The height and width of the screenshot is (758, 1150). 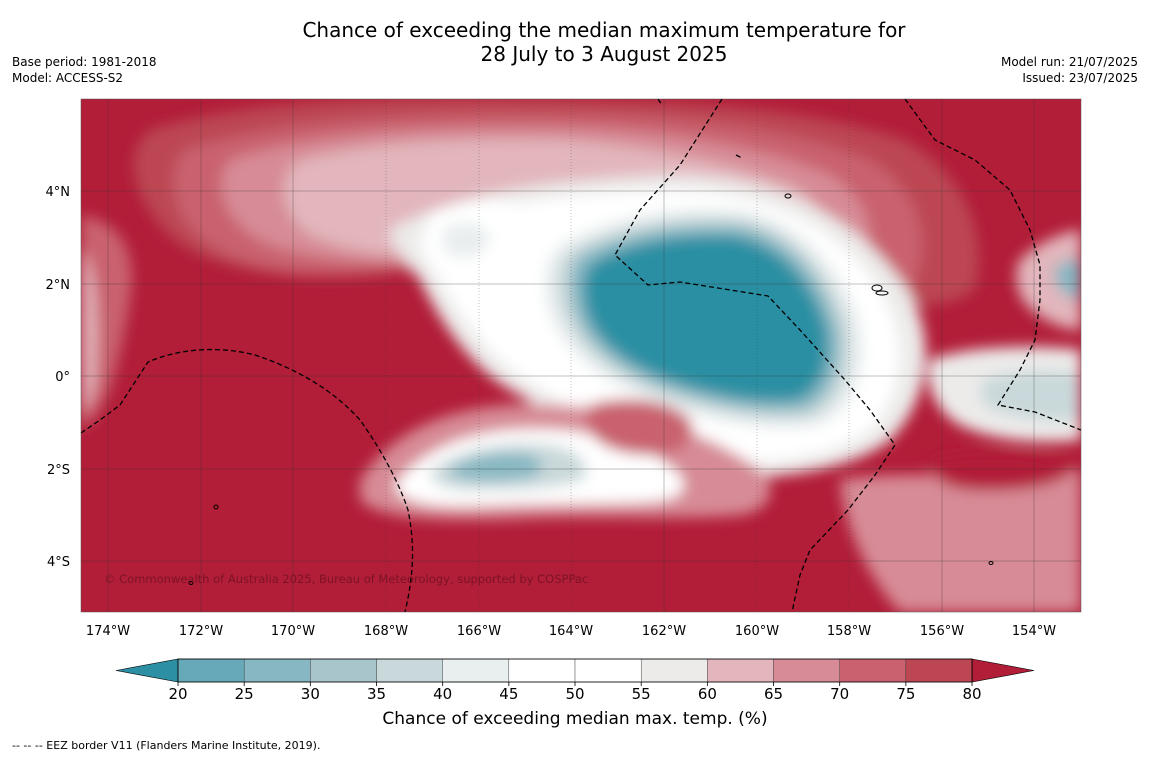 What do you see at coordinates (1069, 62) in the screenshot?
I see `model-run: Model run: 21/07/2025` at bounding box center [1069, 62].